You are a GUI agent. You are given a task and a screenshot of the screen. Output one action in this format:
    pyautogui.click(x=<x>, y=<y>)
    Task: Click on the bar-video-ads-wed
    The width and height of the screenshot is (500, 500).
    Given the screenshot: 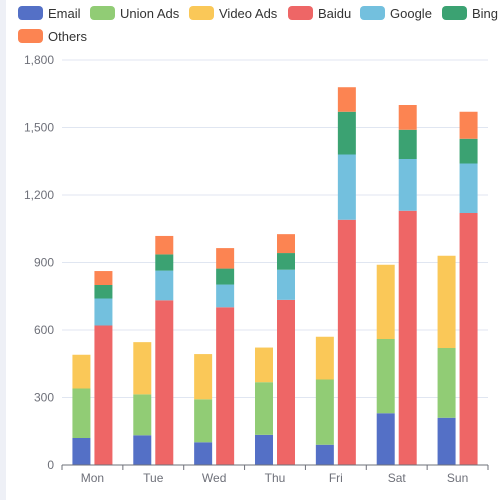 What is the action you would take?
    pyautogui.click(x=203, y=377)
    